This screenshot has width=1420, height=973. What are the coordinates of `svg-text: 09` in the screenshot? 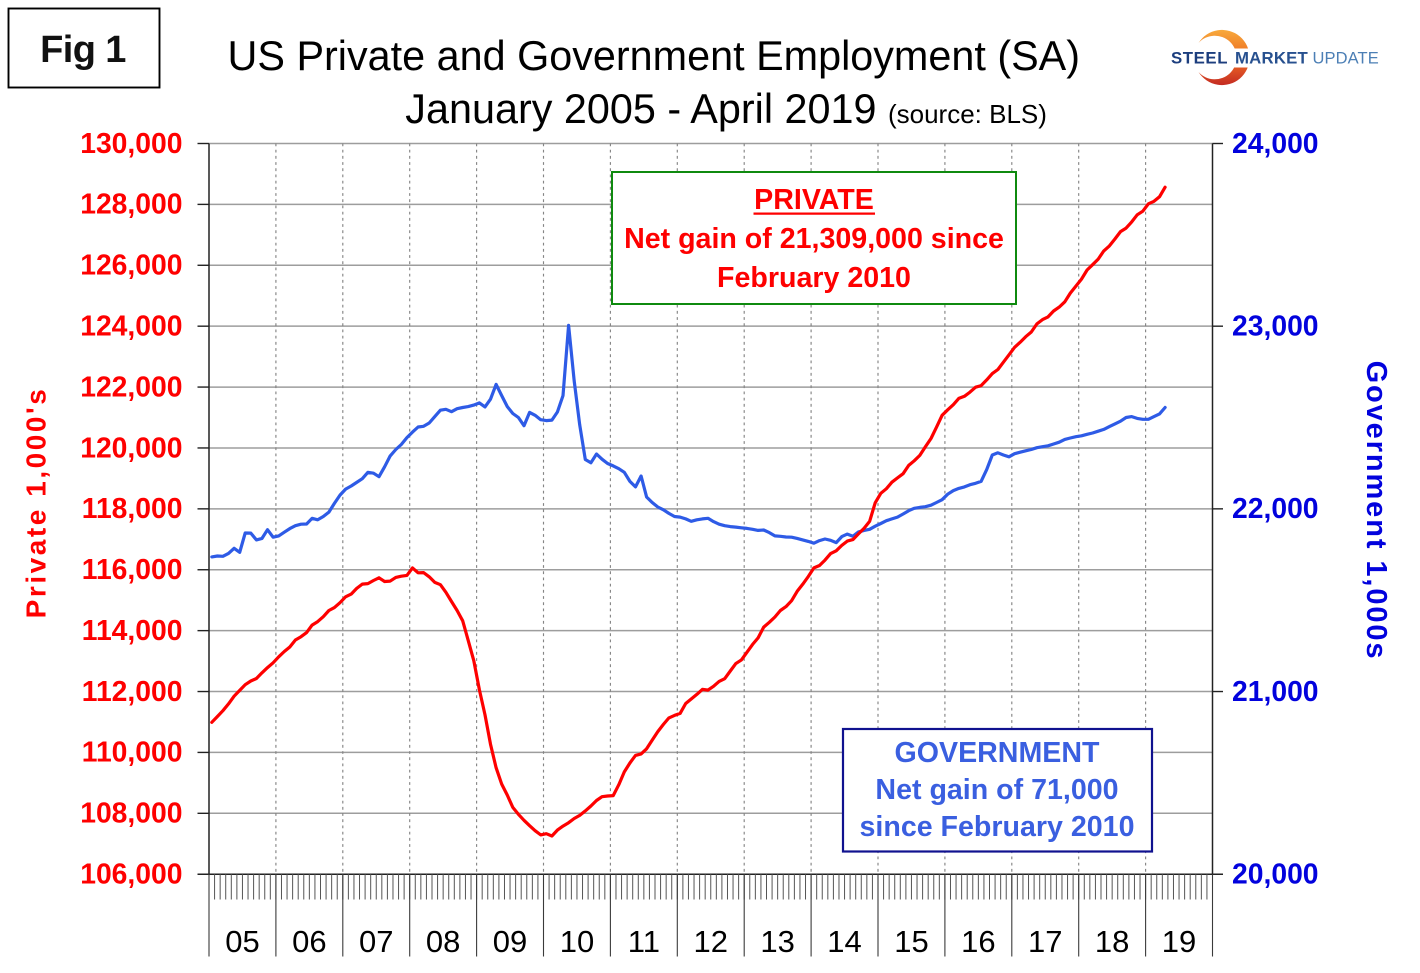 It's located at (510, 941).